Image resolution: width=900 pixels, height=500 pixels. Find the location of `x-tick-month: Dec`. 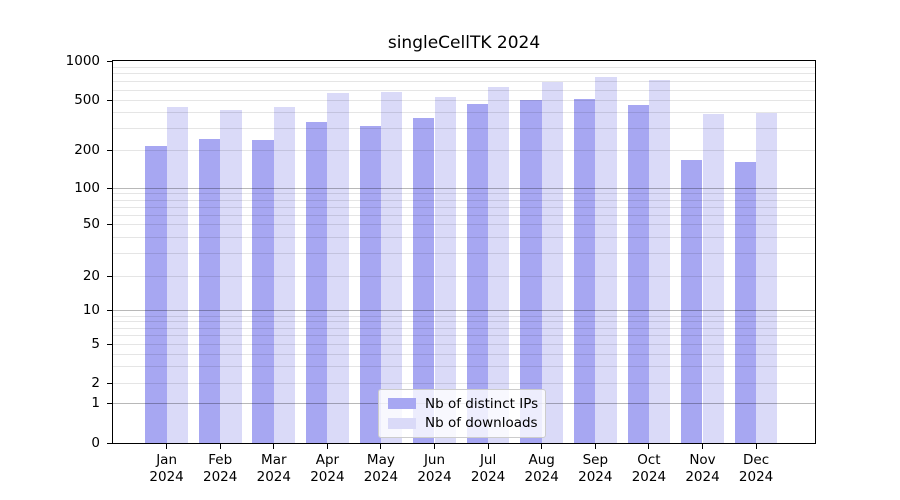

x-tick-month: Dec is located at coordinates (756, 460).